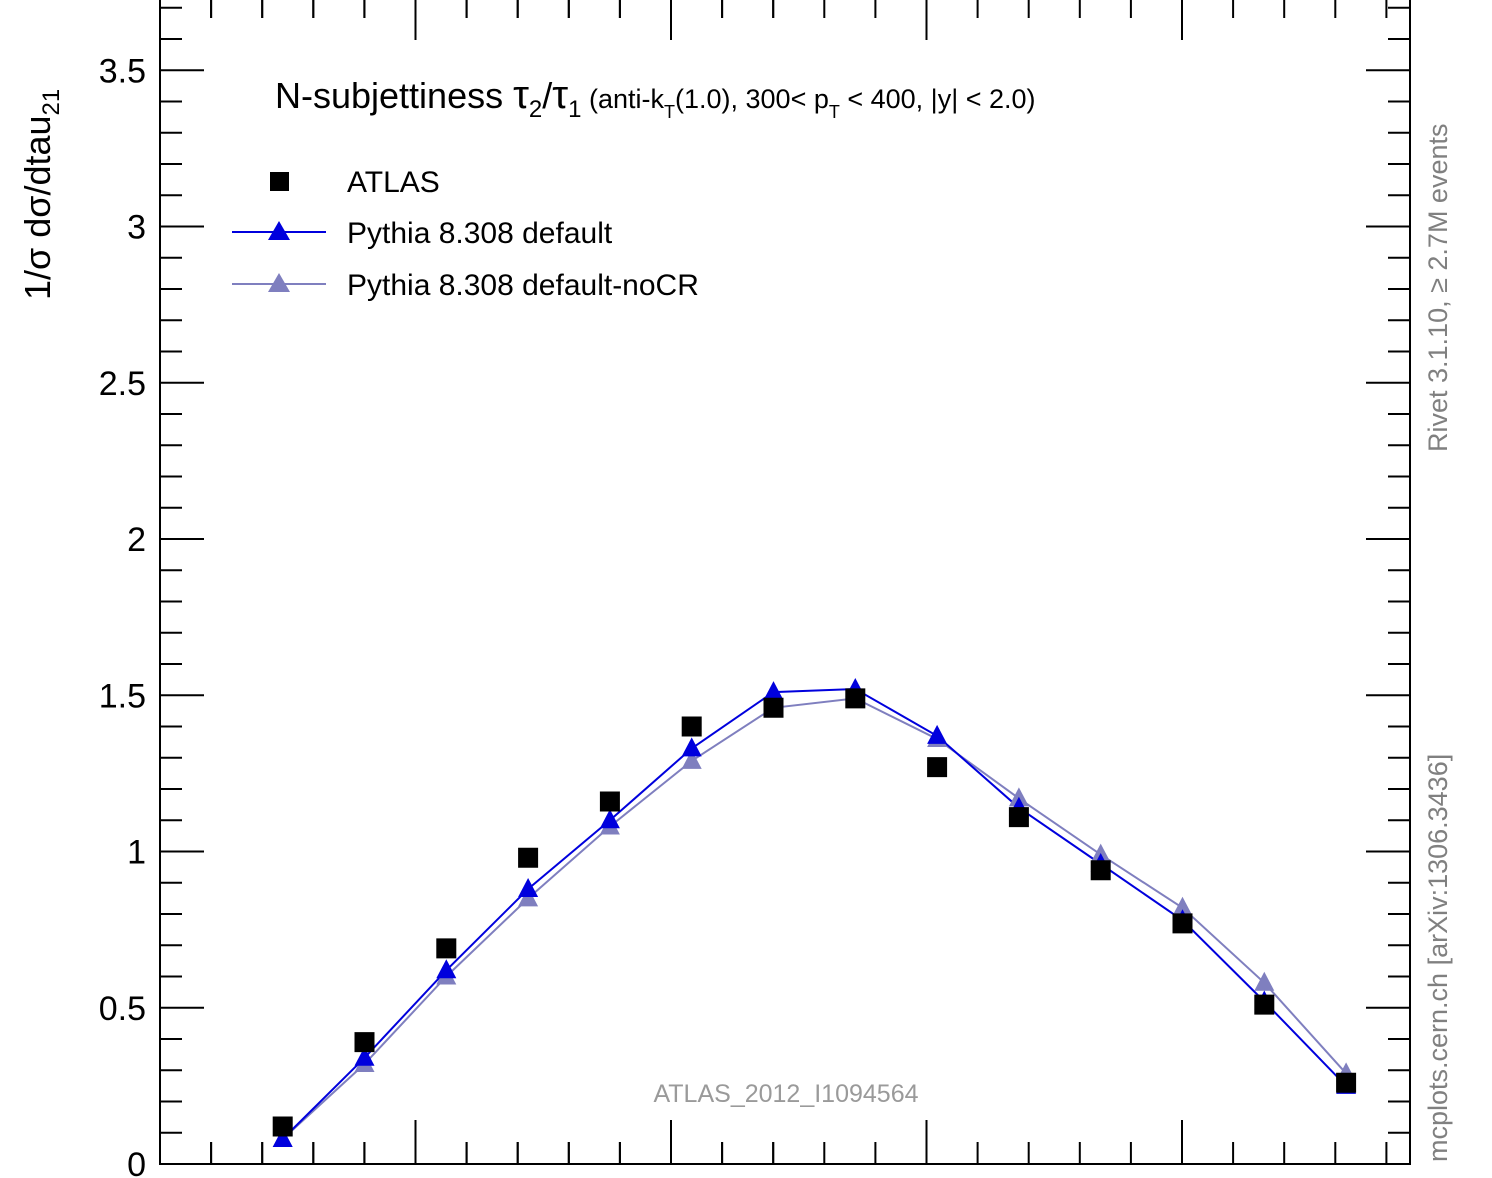  I want to click on y-tick-label: 3.5, so click(122, 71).